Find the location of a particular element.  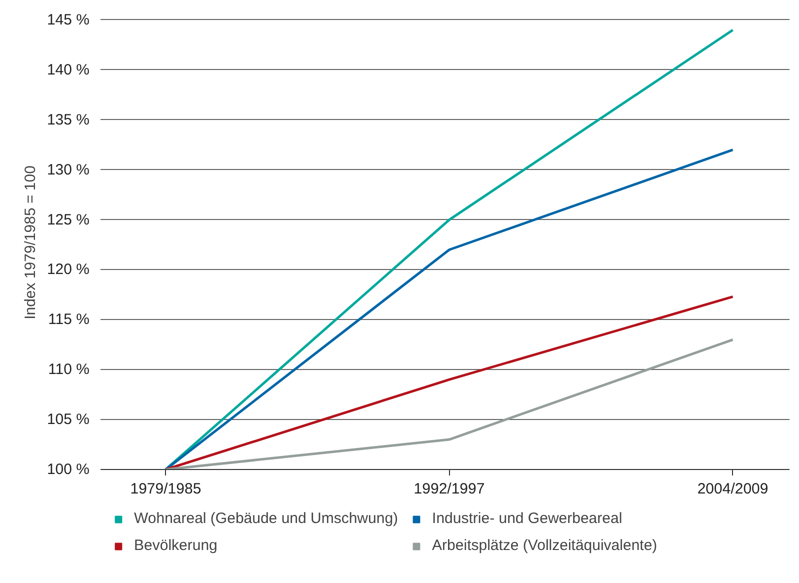

y-tick-label: 110 % is located at coordinates (69, 369).